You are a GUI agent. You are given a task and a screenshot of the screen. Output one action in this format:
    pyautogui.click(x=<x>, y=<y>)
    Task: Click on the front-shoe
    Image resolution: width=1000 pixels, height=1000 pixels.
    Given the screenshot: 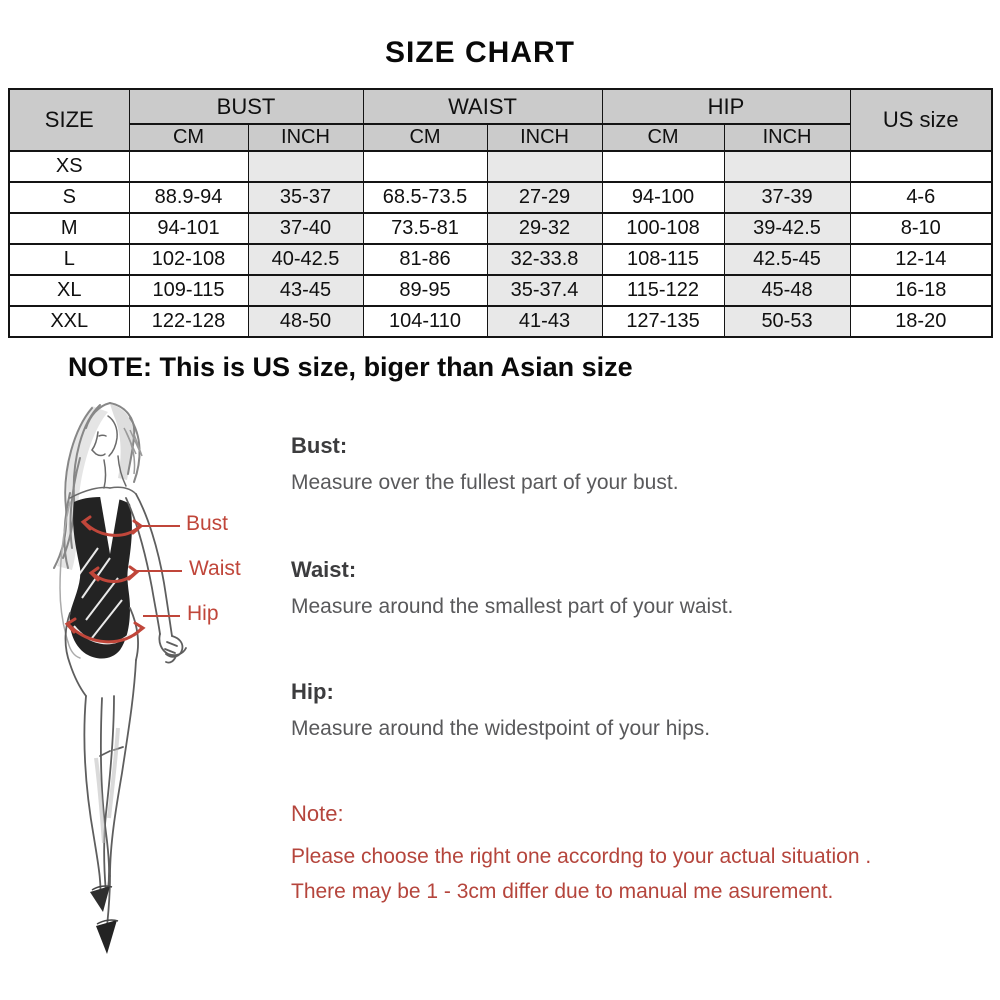 What is the action you would take?
    pyautogui.click(x=106, y=937)
    